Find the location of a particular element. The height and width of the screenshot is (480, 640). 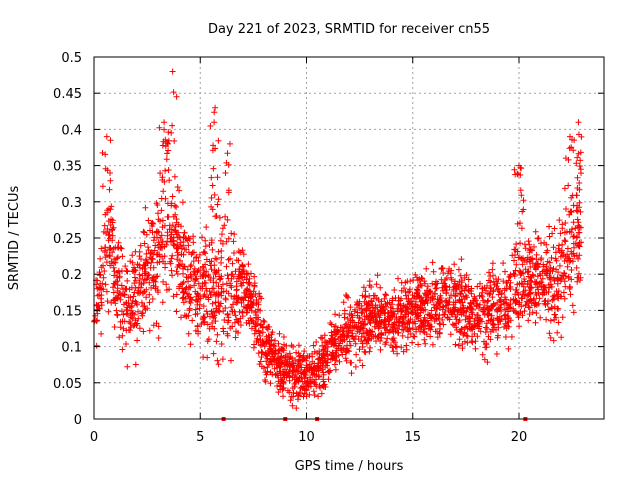

y-axis-label: SRMTID / TECUs is located at coordinates (14, 238).